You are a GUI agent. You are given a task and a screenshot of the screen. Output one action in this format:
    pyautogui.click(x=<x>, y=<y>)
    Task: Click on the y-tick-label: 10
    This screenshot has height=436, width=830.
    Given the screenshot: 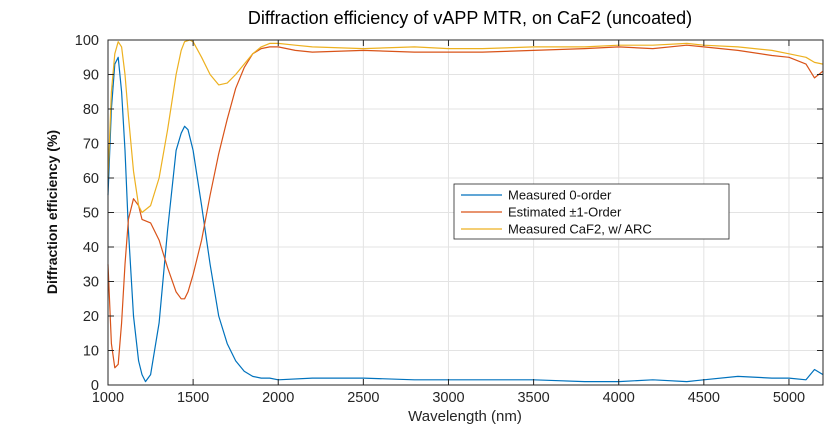 What is the action you would take?
    pyautogui.click(x=91, y=352)
    